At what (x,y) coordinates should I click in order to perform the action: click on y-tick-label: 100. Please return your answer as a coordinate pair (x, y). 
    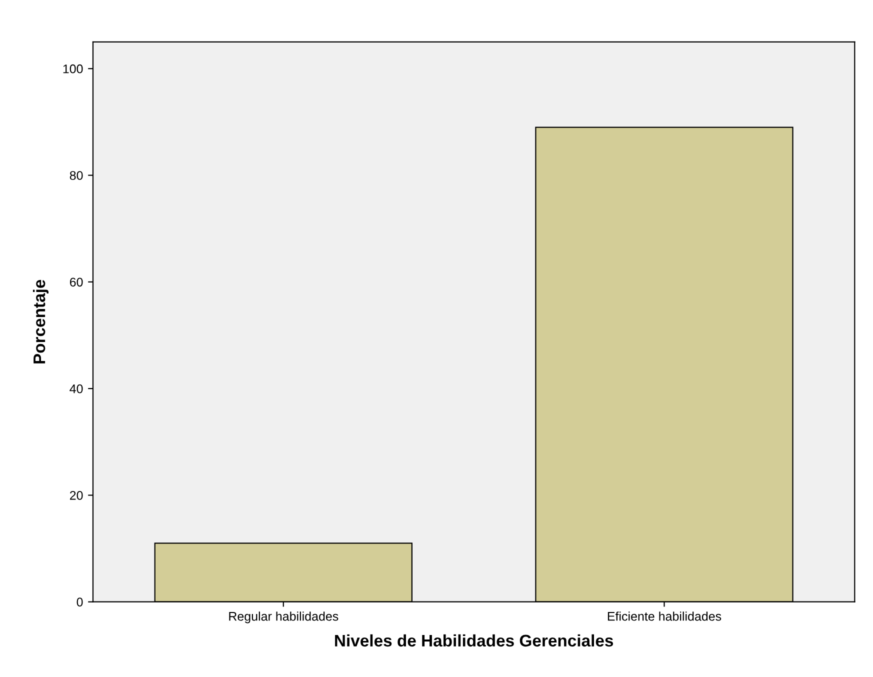
    Looking at the image, I should click on (73, 69).